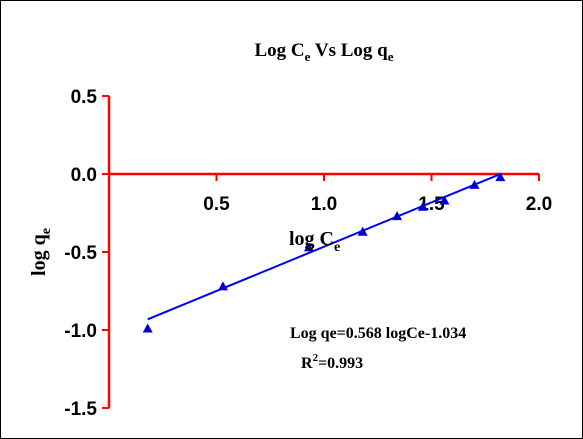 This screenshot has height=439, width=583. I want to click on y-tick-label: -0.5, so click(80, 253).